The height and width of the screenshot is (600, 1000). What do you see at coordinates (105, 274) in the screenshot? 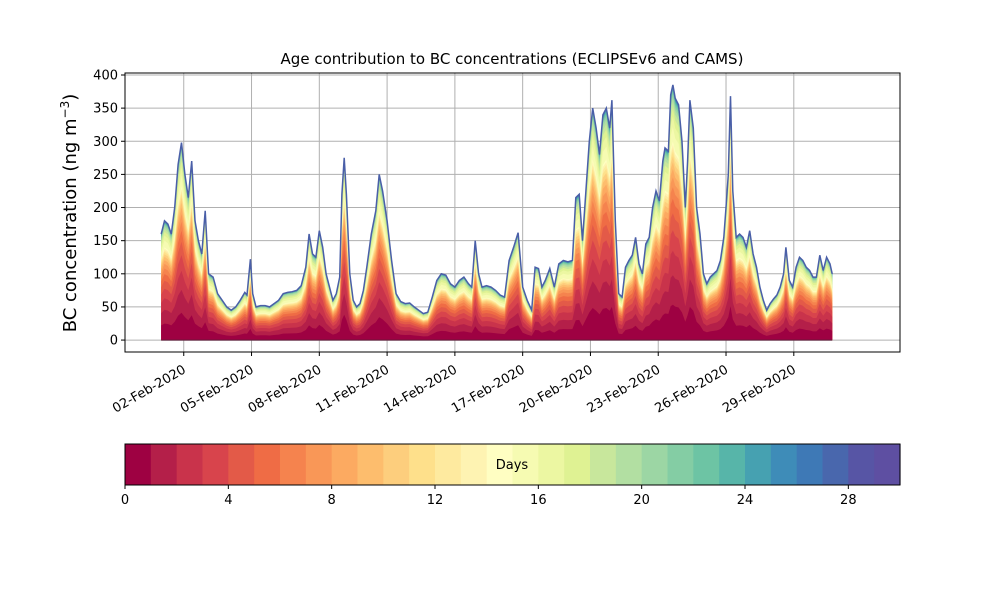
I see `y-tick-label: 100` at bounding box center [105, 274].